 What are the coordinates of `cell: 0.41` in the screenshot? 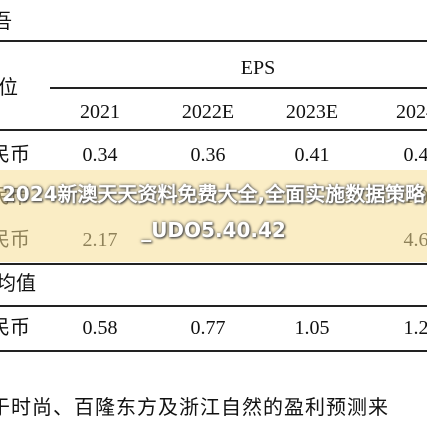 It's located at (312, 155).